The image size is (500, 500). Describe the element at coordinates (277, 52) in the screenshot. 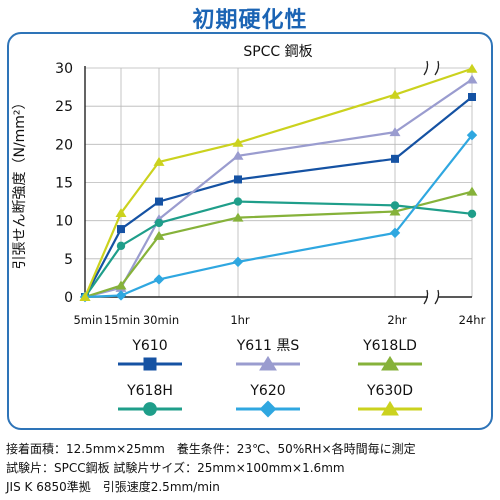

I see `chart-subtitle: SPCC 鋼板` at that location.